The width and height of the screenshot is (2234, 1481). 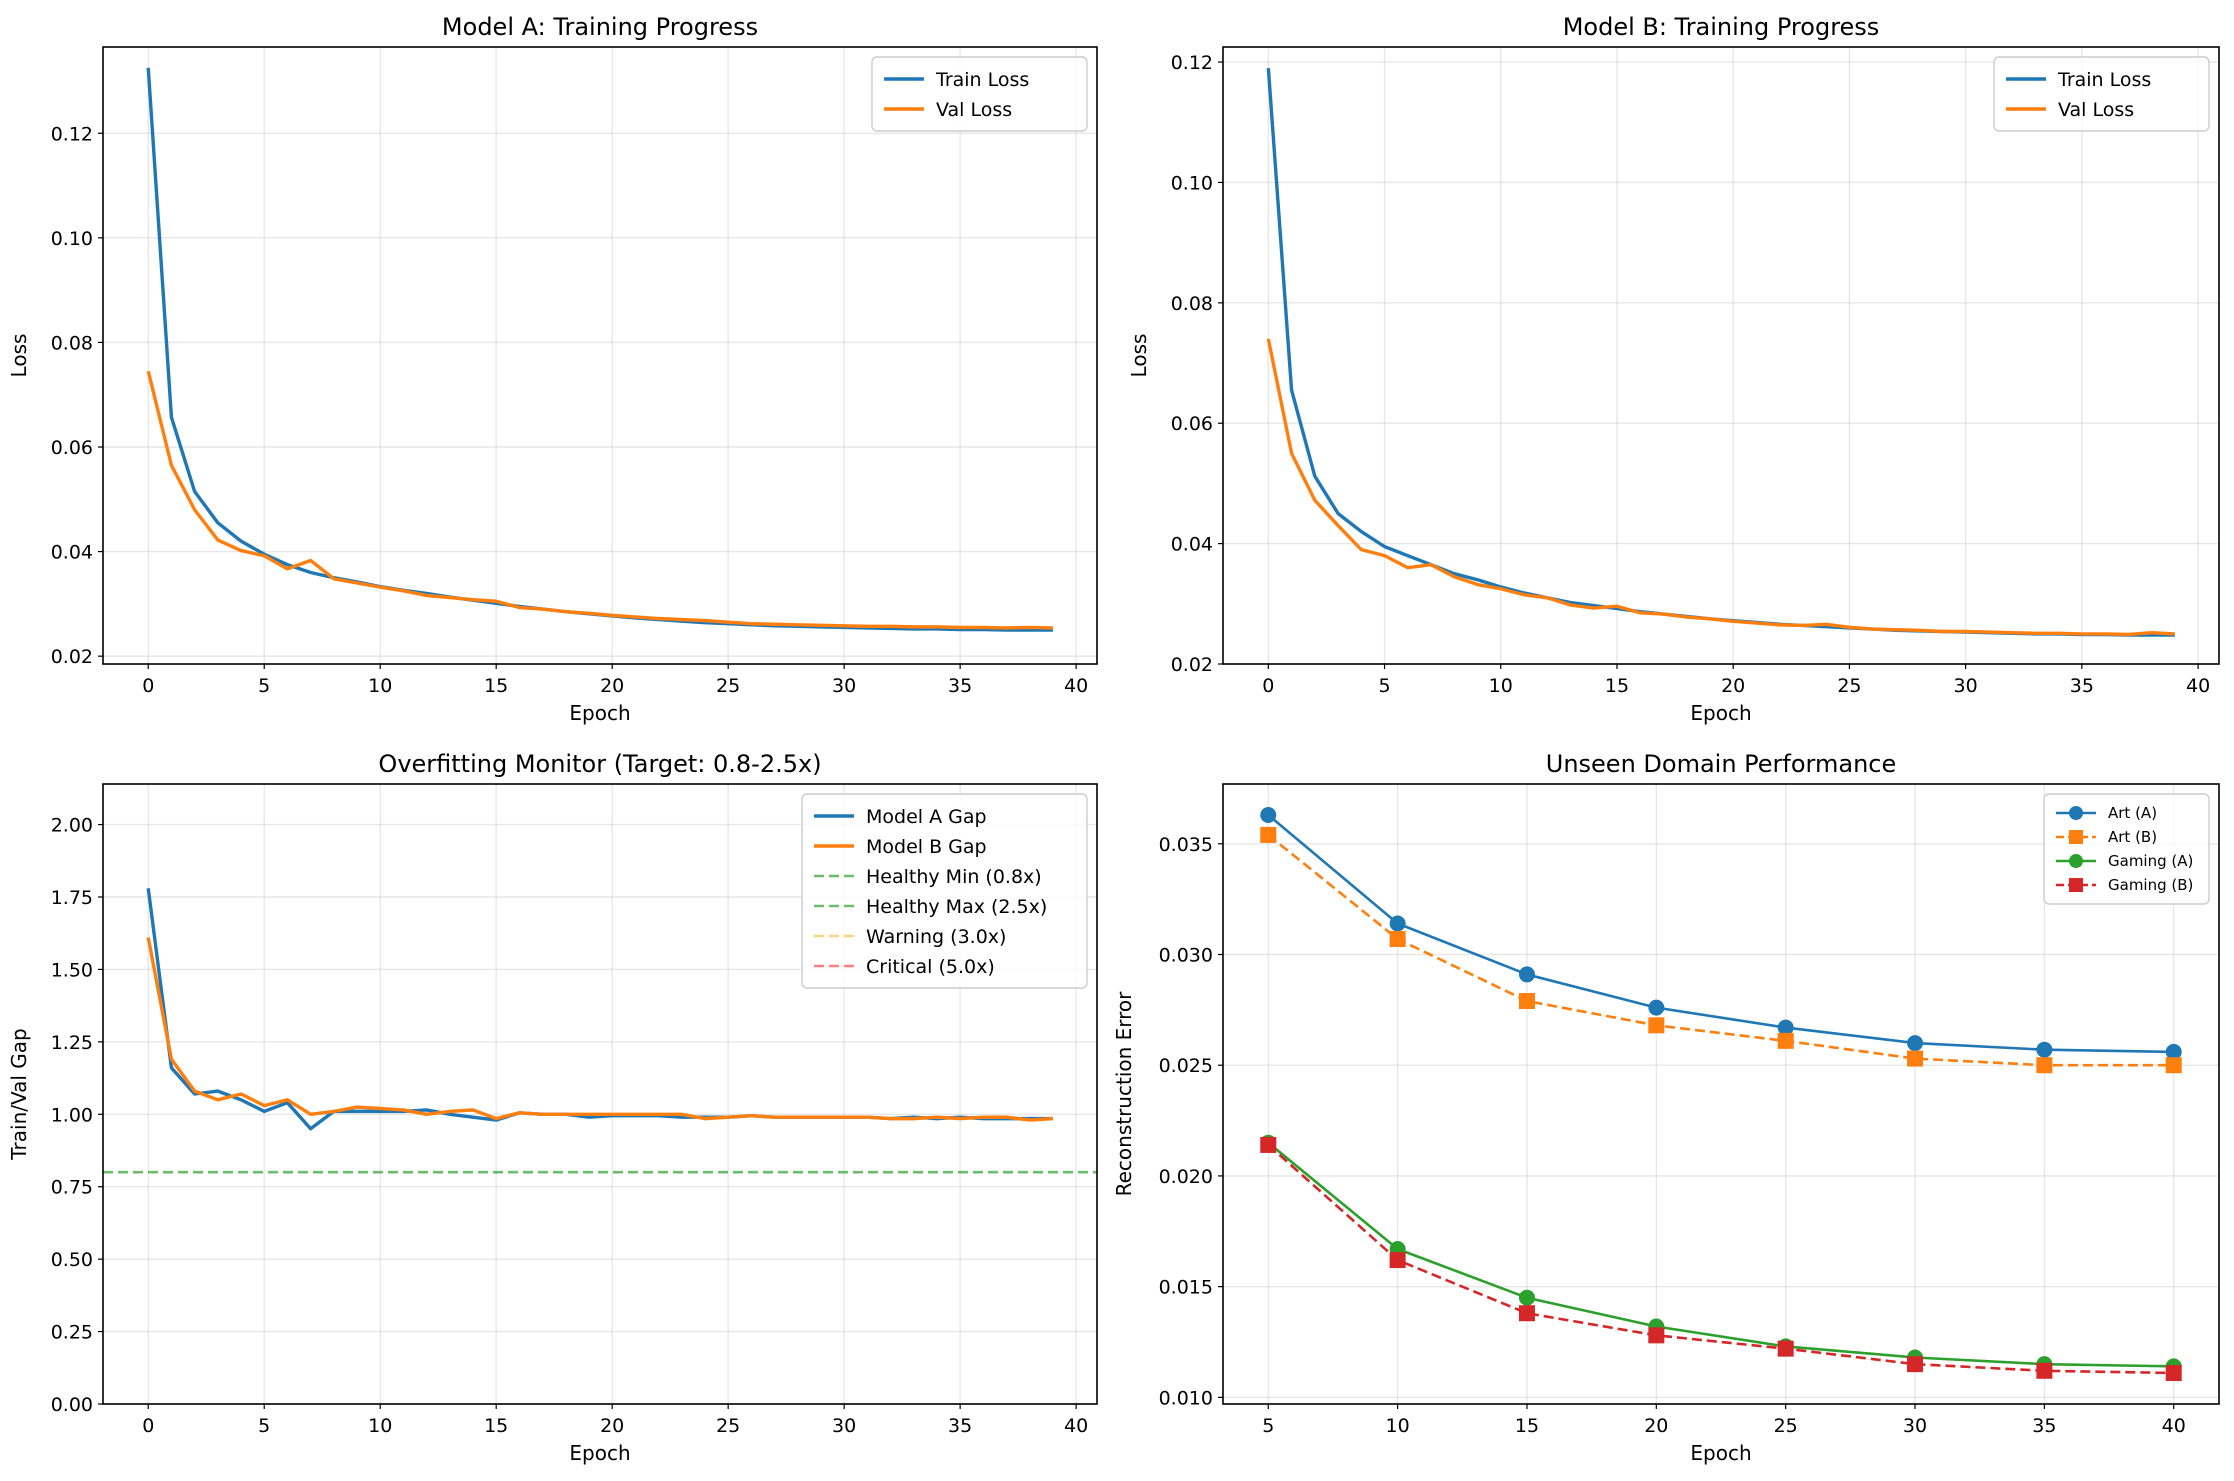 What do you see at coordinates (2150, 861) in the screenshot?
I see `legend-label: Gaming (A)` at bounding box center [2150, 861].